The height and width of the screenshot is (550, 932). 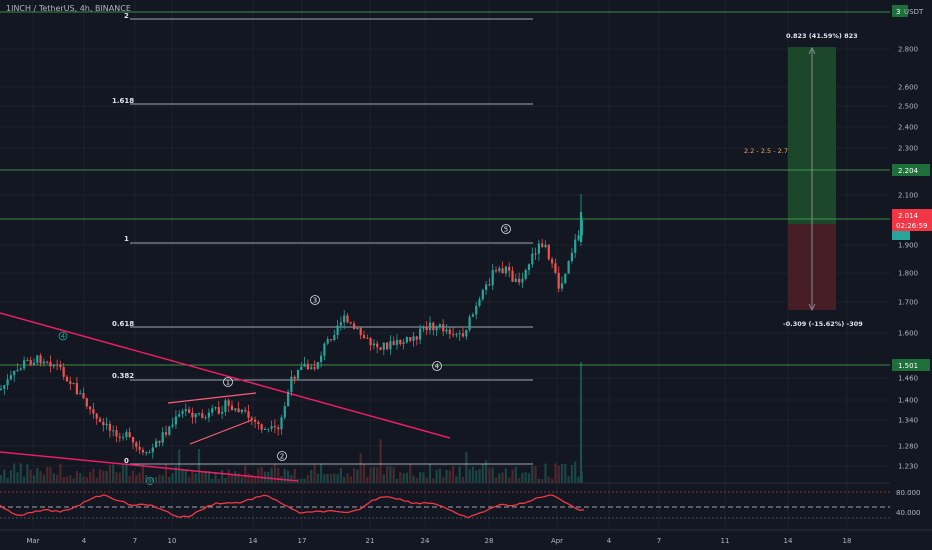 I want to click on loss-label: -0.309 (-15.62%) -309, so click(x=823, y=324).